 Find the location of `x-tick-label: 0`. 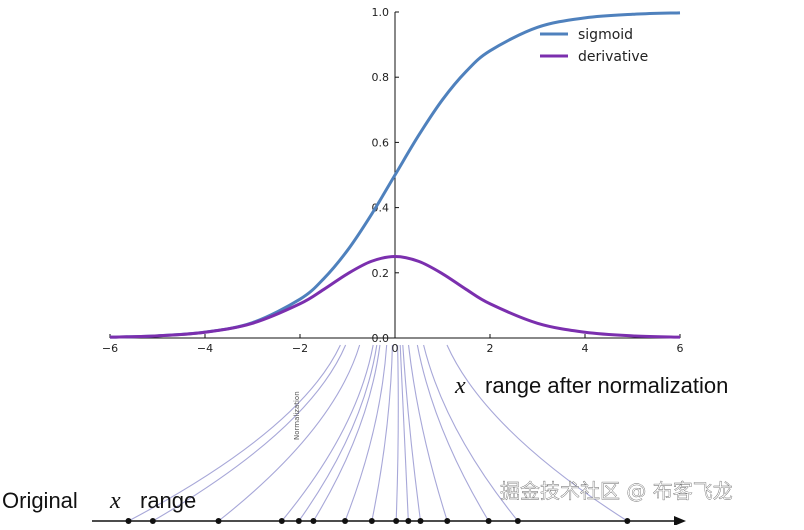

x-tick-label: 0 is located at coordinates (395, 348).